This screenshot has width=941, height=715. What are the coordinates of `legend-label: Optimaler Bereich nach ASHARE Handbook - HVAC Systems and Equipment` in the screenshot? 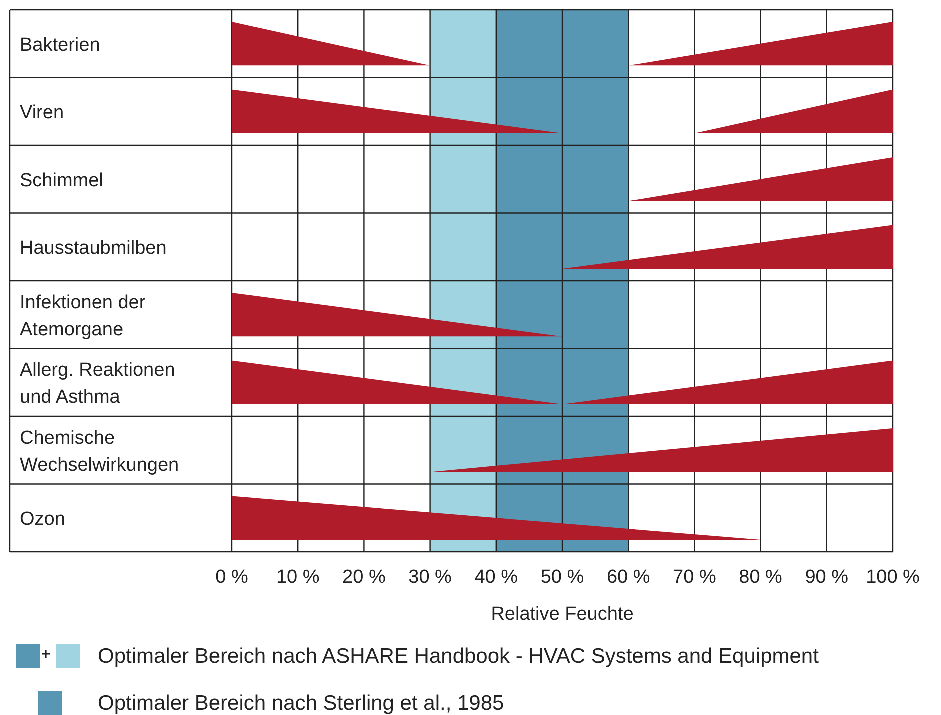 It's located at (459, 656).